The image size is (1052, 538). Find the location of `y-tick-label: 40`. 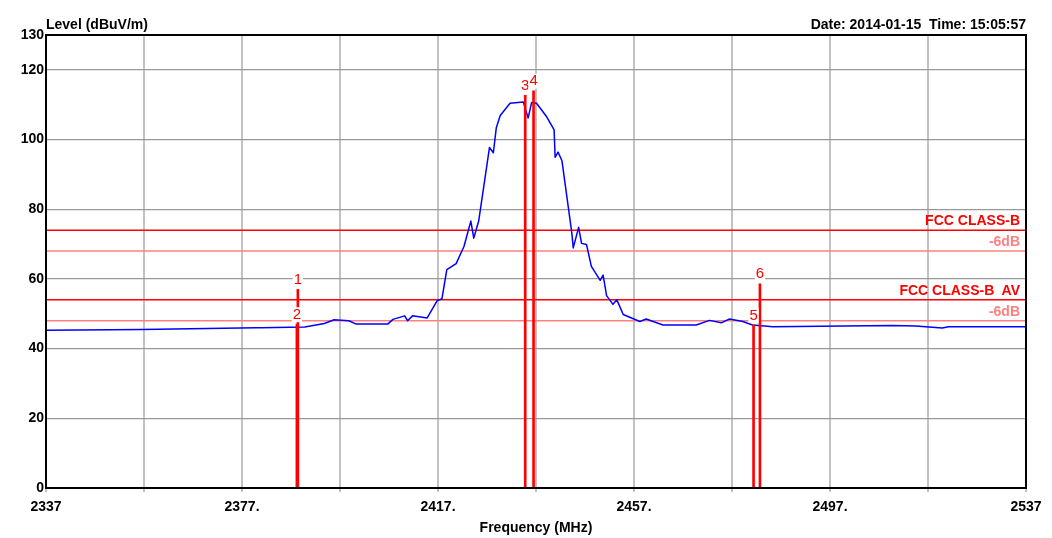

y-tick-label: 40 is located at coordinates (36, 347).